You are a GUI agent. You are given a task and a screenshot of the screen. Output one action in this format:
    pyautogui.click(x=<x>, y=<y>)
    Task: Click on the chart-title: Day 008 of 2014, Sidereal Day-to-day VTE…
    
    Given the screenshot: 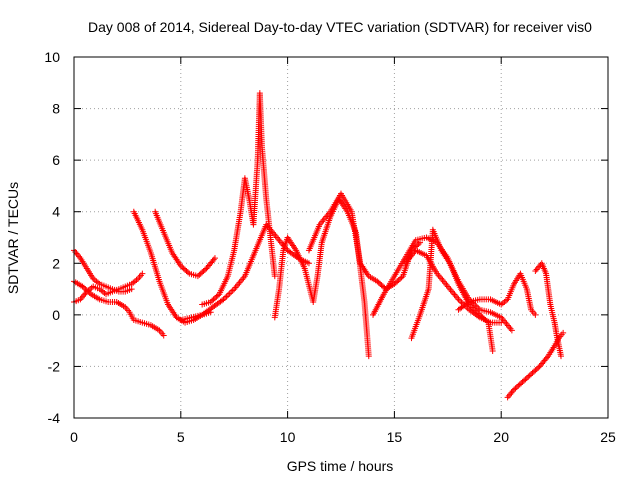 What is the action you would take?
    pyautogui.click(x=340, y=27)
    